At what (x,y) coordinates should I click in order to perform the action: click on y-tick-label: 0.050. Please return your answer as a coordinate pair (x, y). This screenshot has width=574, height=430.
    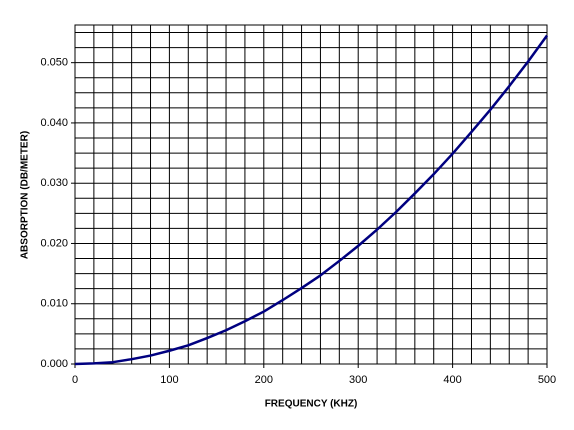
    Looking at the image, I should click on (54, 63).